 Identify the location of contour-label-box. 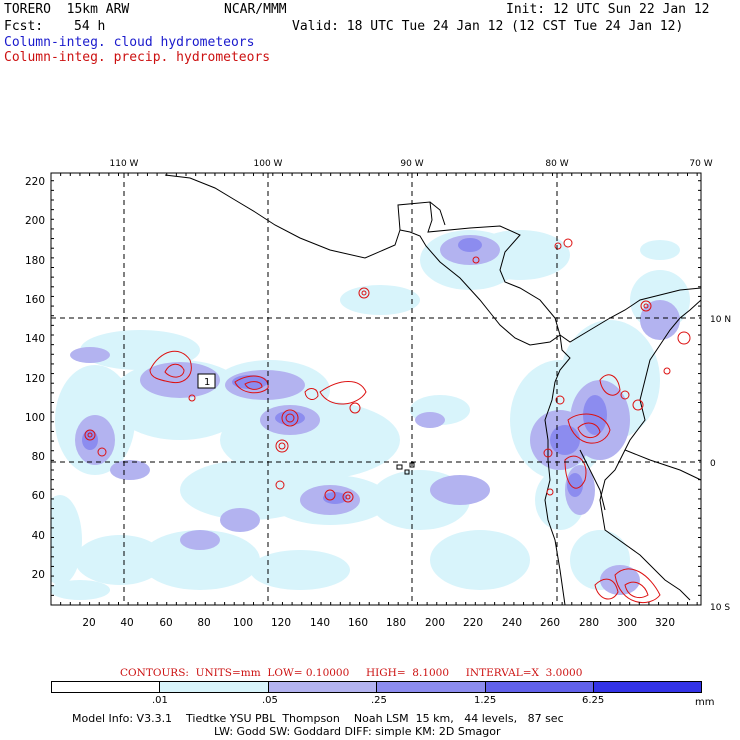
(206, 381).